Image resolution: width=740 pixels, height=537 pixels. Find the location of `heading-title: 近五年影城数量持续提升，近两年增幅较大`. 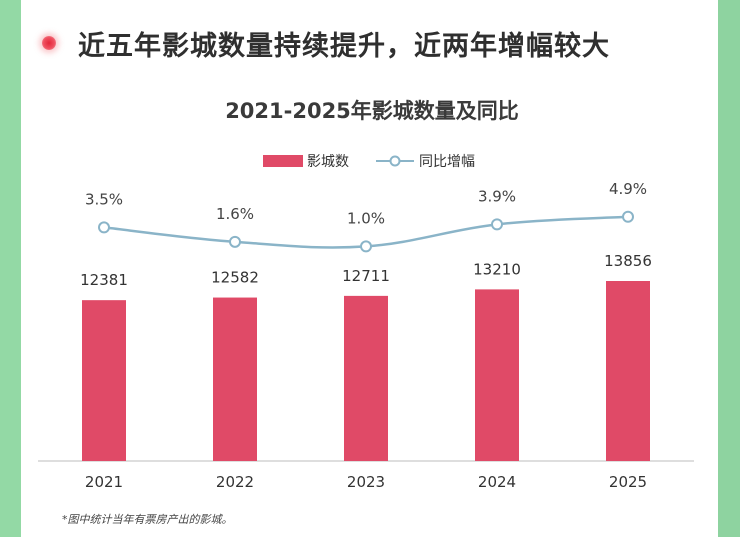

heading-title: 近五年影城数量持续提升，近两年增幅较大 is located at coordinates (344, 46).